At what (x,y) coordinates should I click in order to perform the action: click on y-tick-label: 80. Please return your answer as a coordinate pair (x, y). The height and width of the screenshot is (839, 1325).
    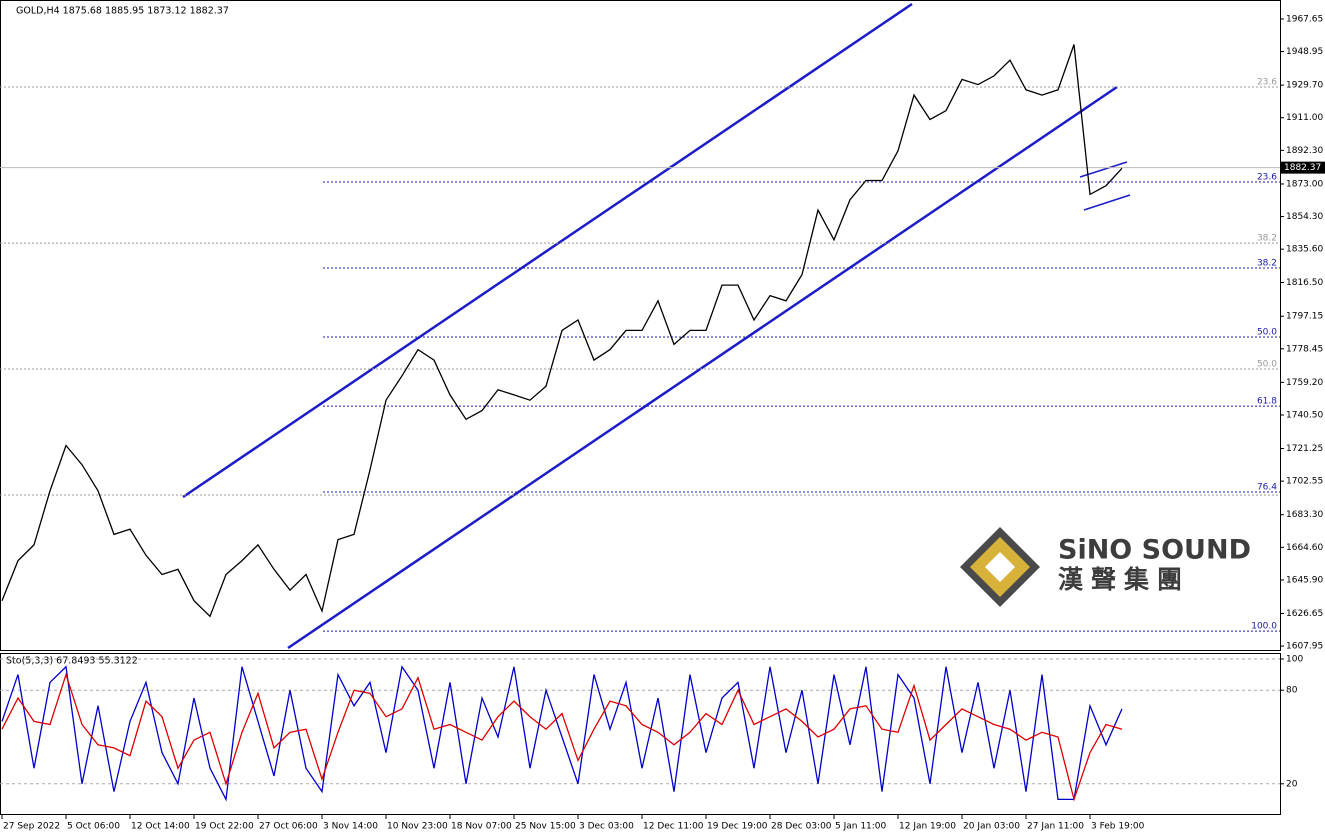
    Looking at the image, I should click on (1292, 691).